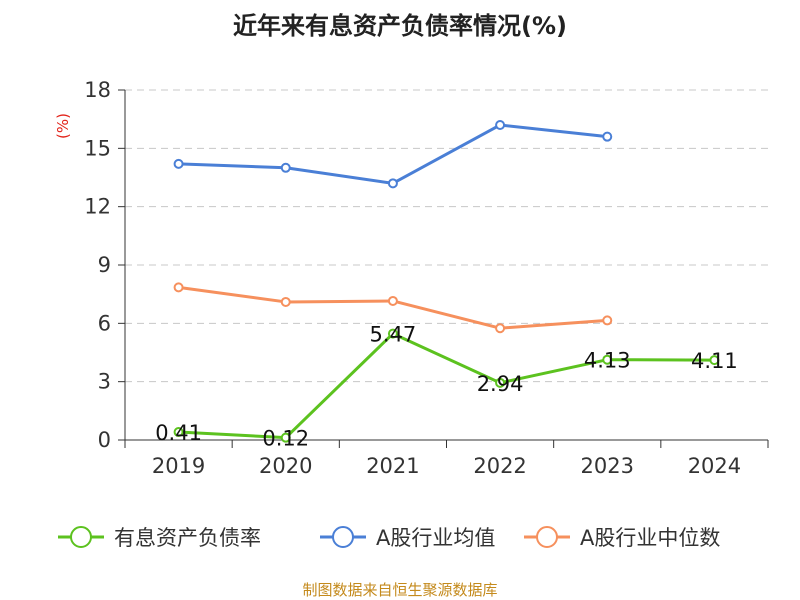 This screenshot has width=800, height=600. What do you see at coordinates (97, 148) in the screenshot?
I see `y-tick-label: 15` at bounding box center [97, 148].